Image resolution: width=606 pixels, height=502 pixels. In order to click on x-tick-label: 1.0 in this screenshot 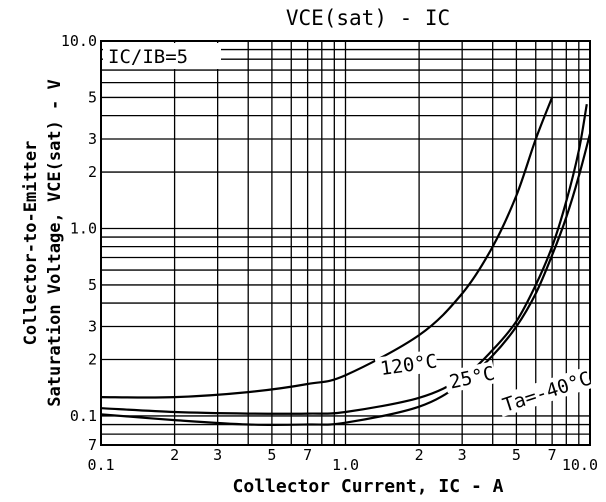, I will do `click(345, 465)`.